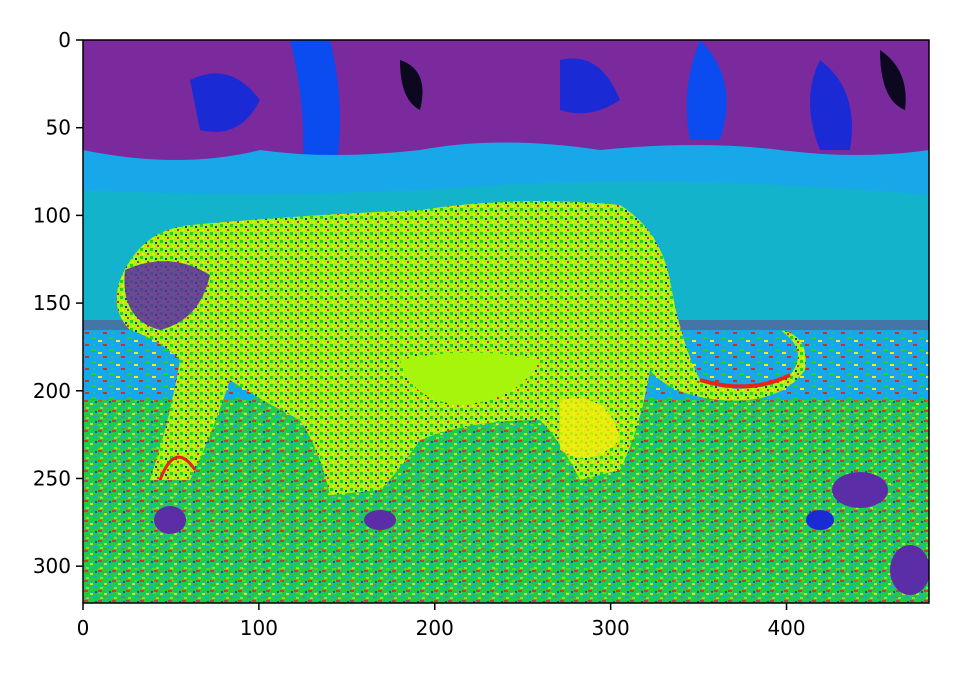  I want to click on y-tick-label: 0, so click(64, 40).